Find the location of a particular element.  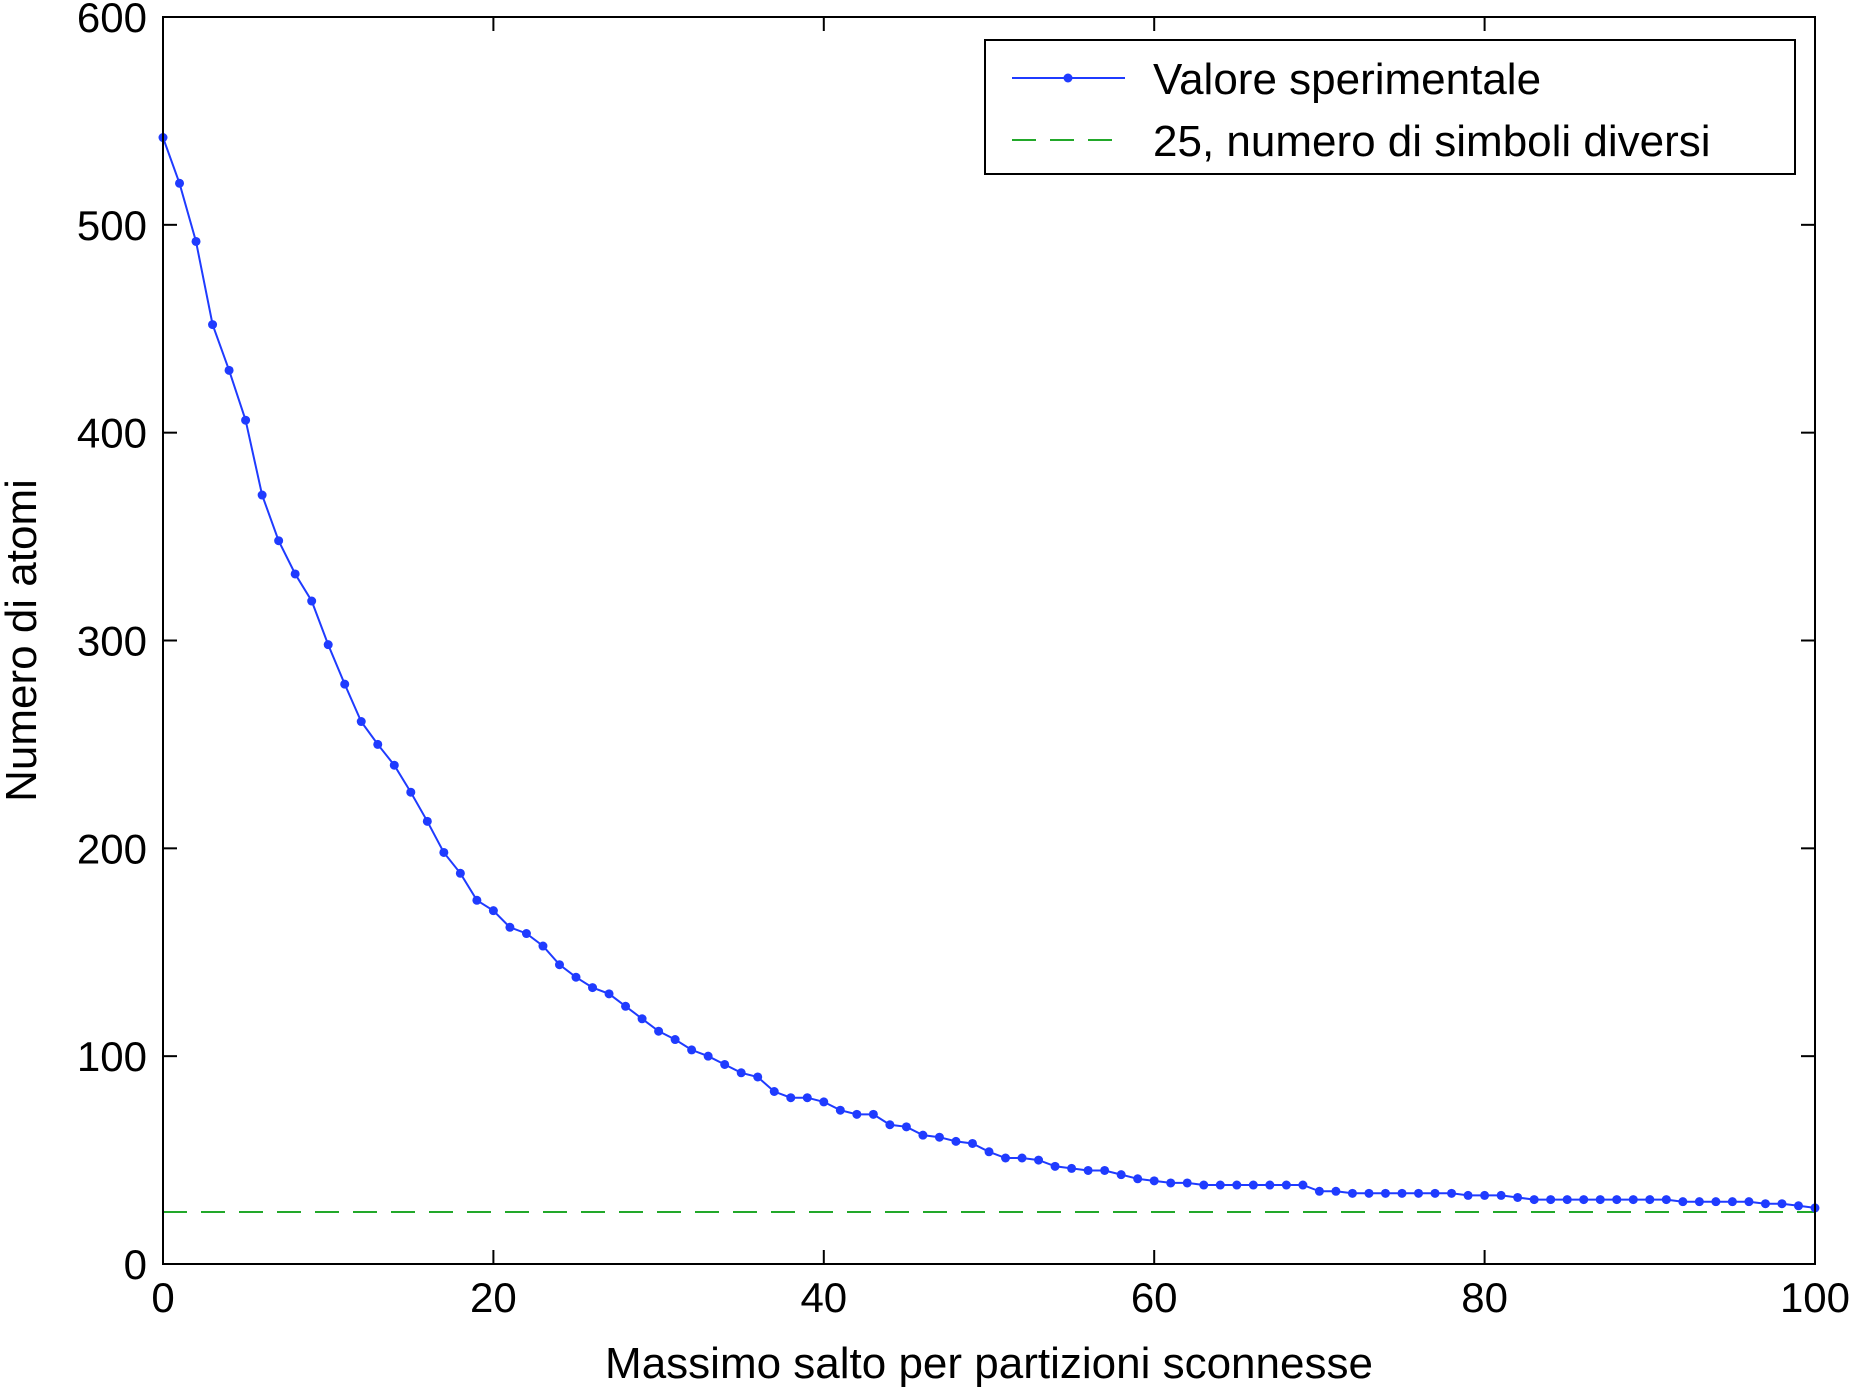

legend-label-numero-simboli: 25, numero di simboli diversi is located at coordinates (1432, 141).